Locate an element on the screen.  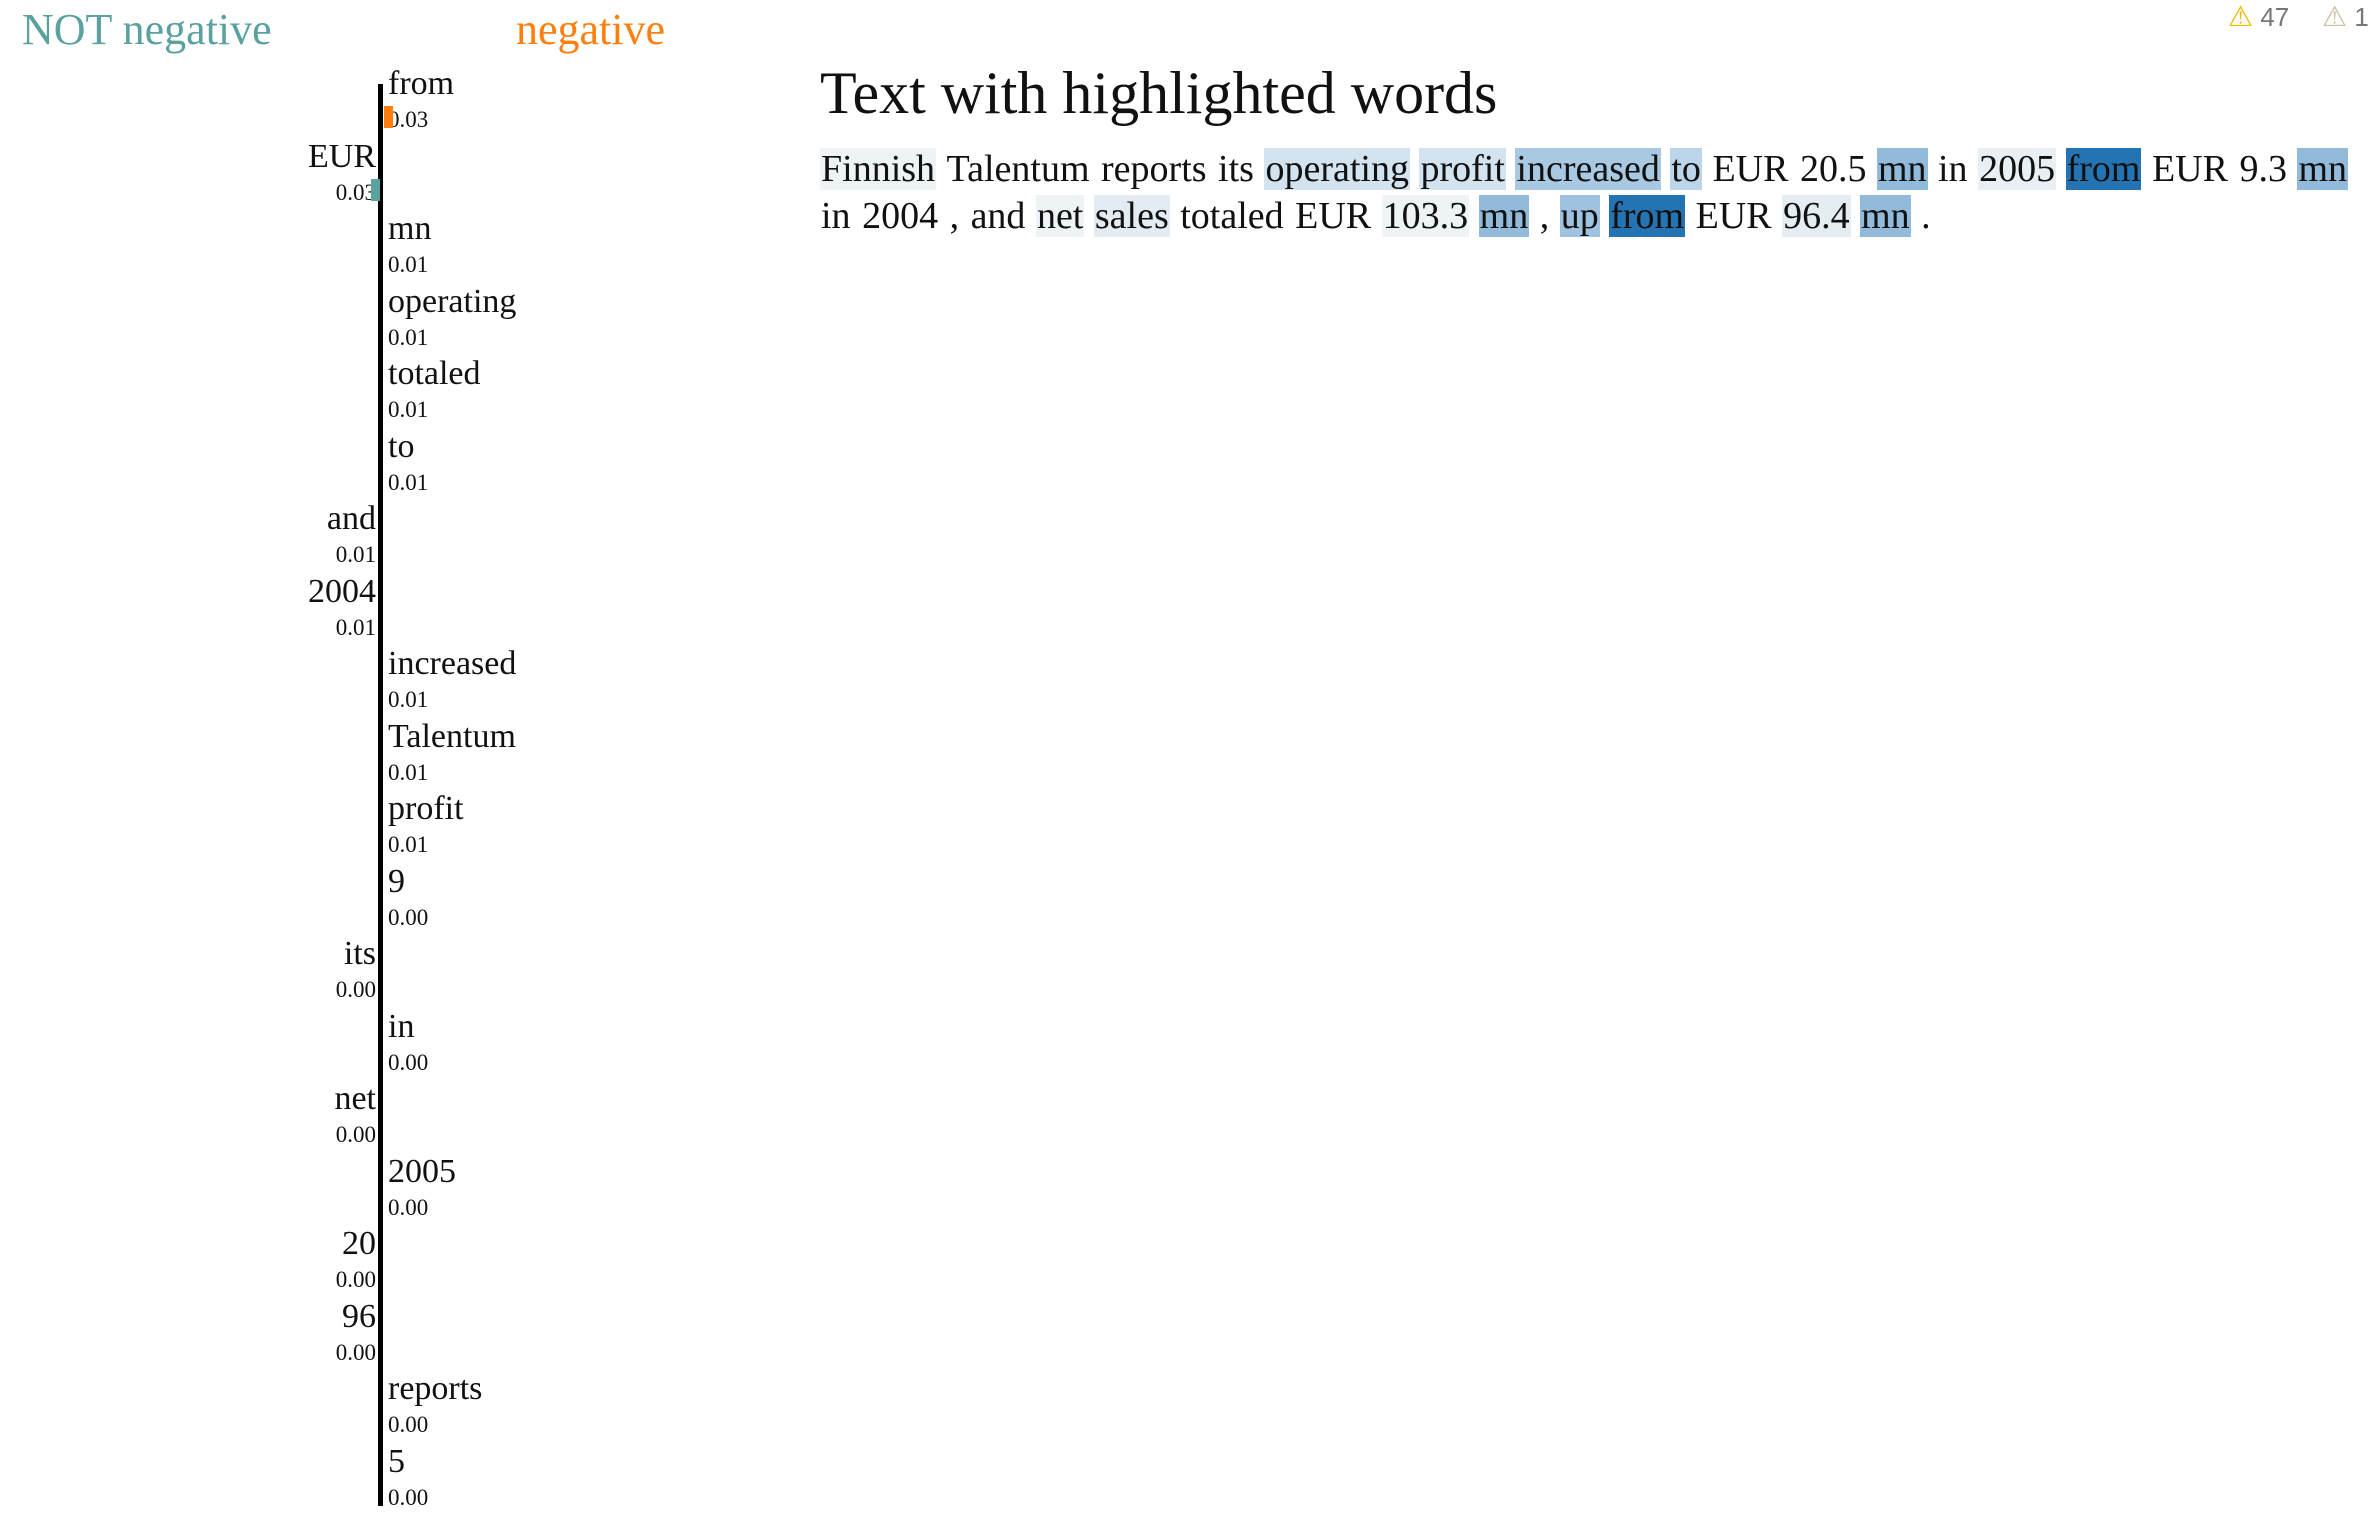
highlighted-token: 20.5 is located at coordinates (1833, 169).